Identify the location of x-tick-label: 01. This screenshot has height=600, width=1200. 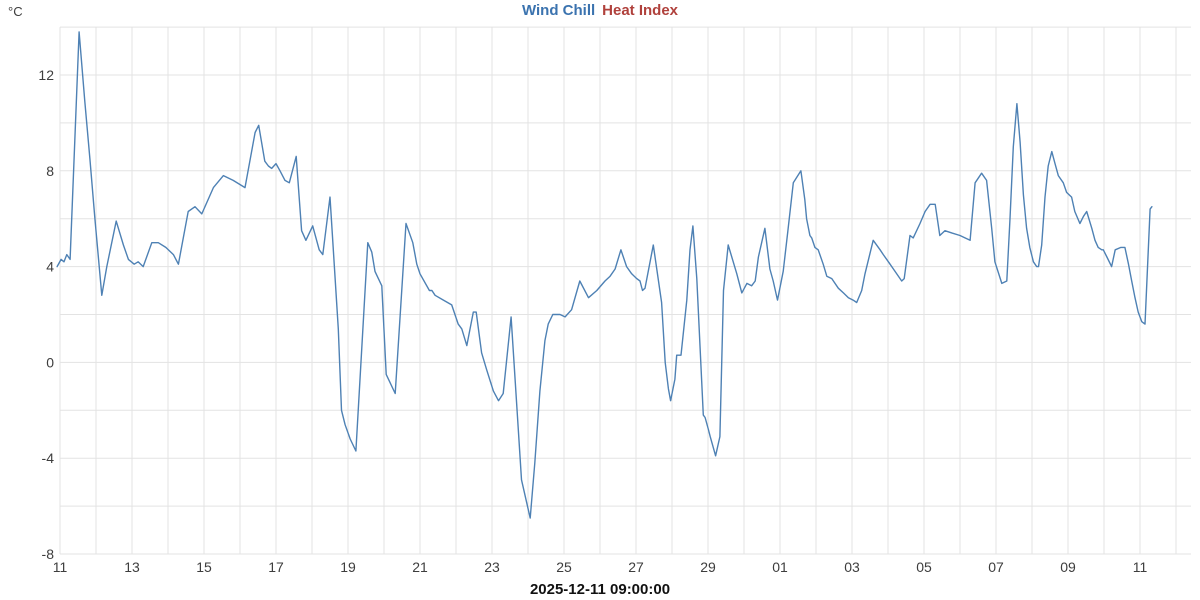
(780, 567).